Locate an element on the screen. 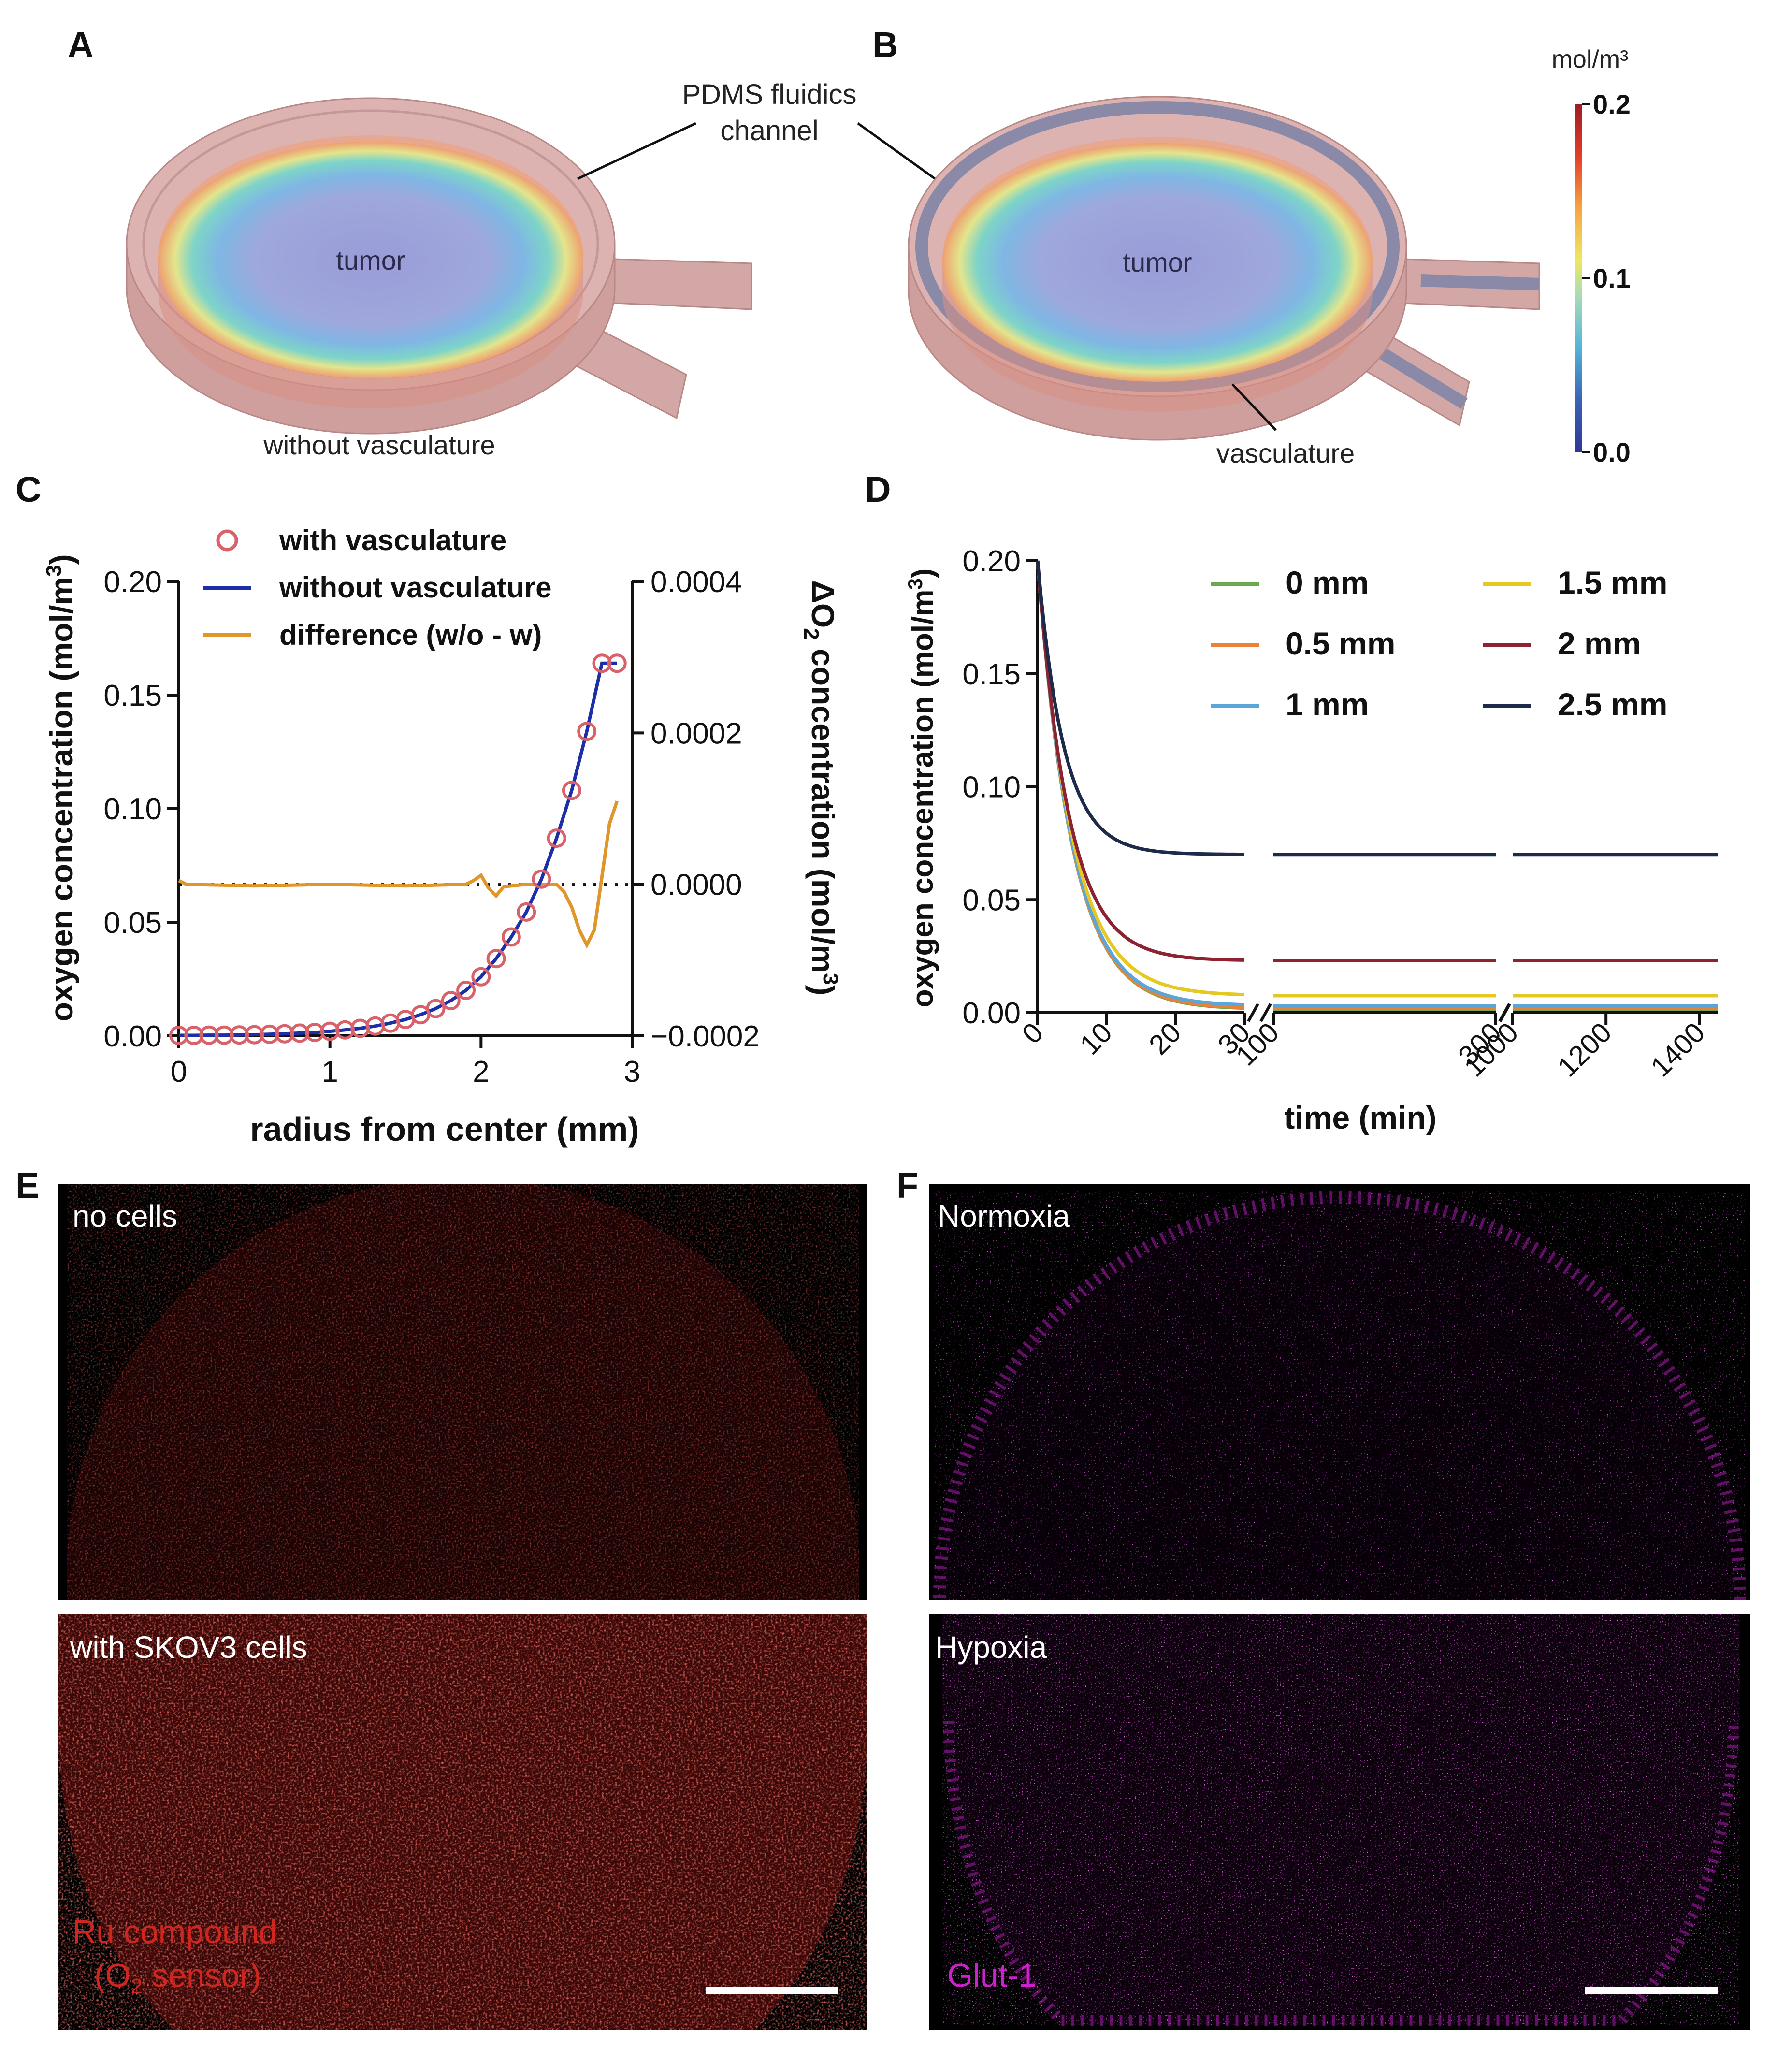 This screenshot has height=2047, width=1792. e-stain-line2: (O2 sensor) is located at coordinates (177, 1977).